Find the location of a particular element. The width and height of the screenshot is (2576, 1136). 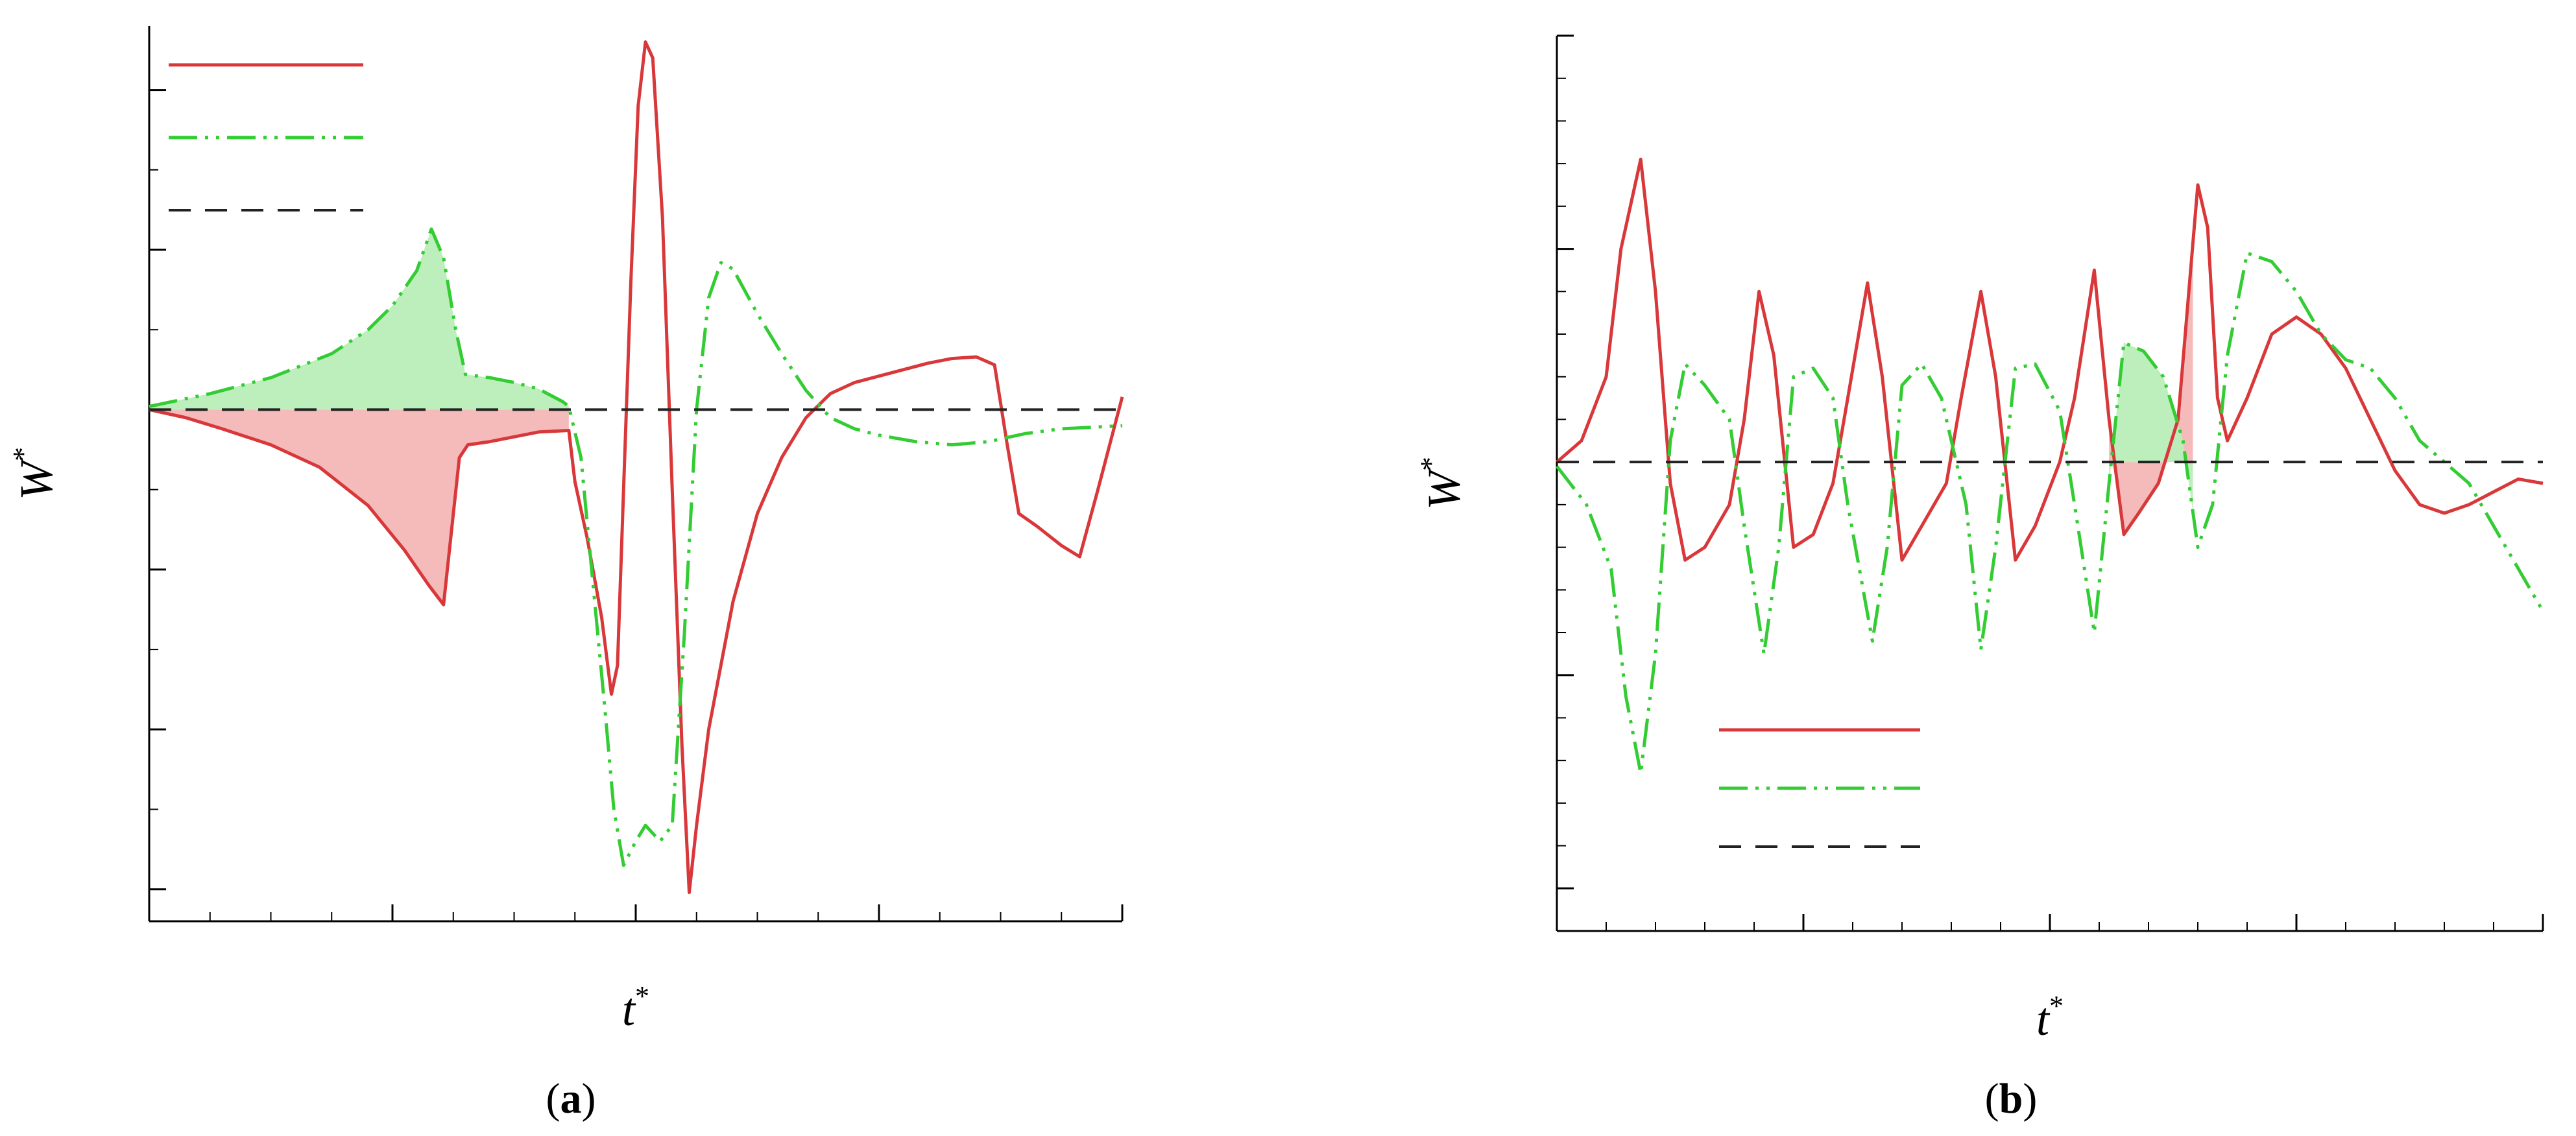

panel-caption-a: (a) is located at coordinates (571, 1099).